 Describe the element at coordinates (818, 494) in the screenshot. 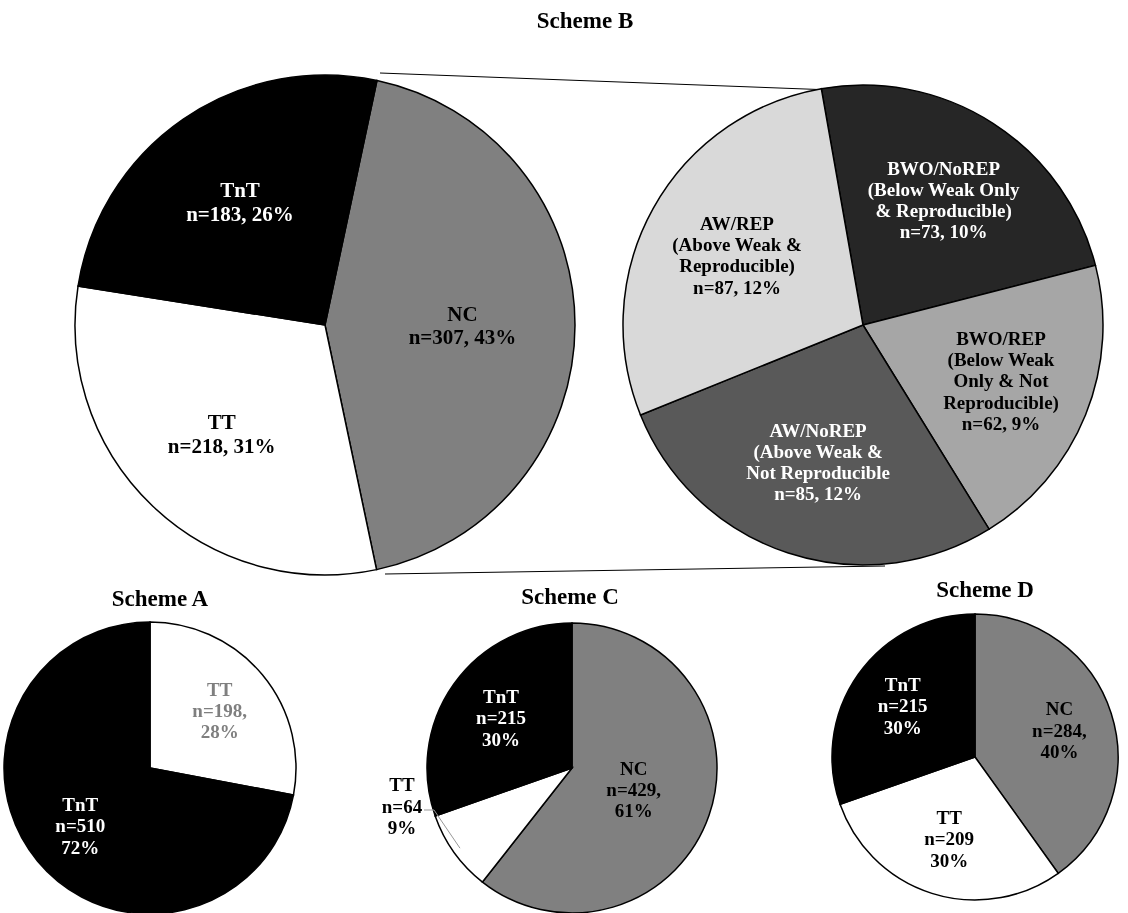

I see `data-label: n=85, 12%` at that location.